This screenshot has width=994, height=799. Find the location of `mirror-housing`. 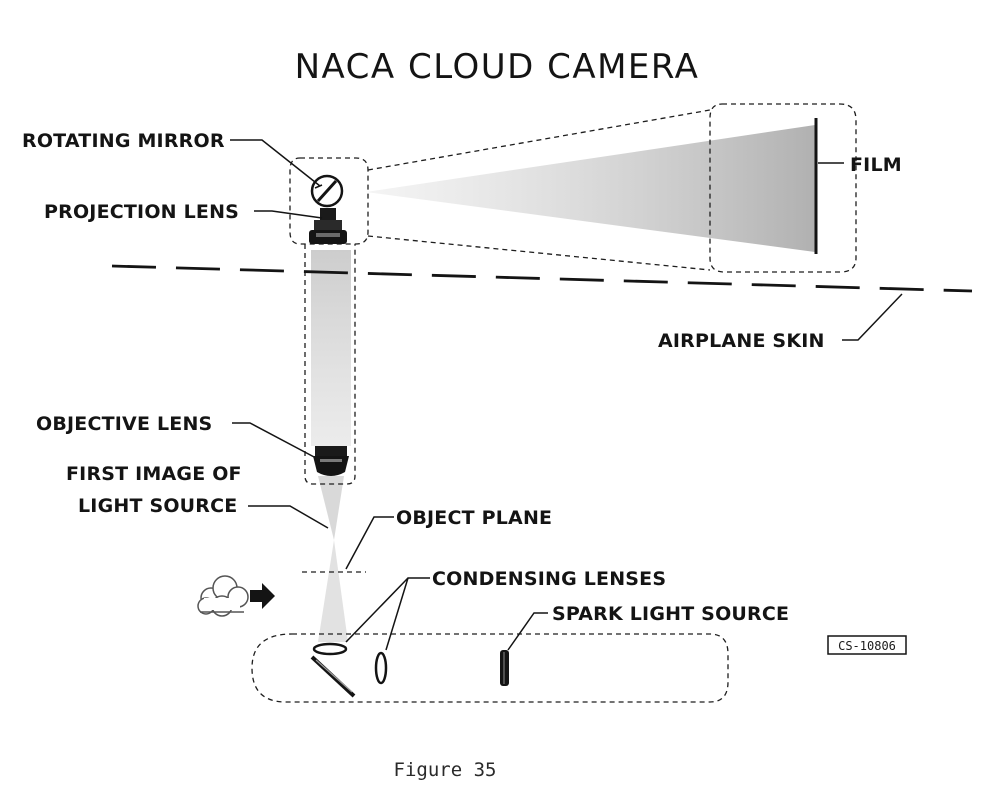

mirror-housing is located at coordinates (329, 201).